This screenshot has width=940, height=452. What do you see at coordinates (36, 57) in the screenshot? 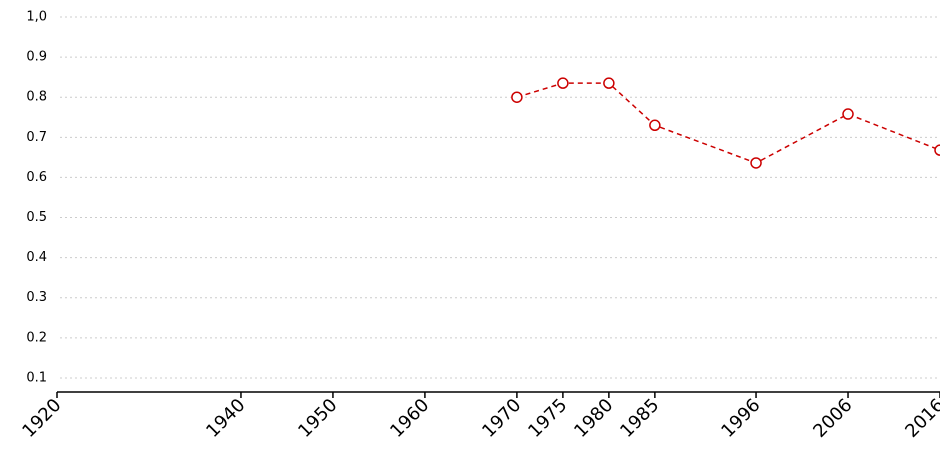
I see `y-tick-label: 0.9` at bounding box center [36, 57].